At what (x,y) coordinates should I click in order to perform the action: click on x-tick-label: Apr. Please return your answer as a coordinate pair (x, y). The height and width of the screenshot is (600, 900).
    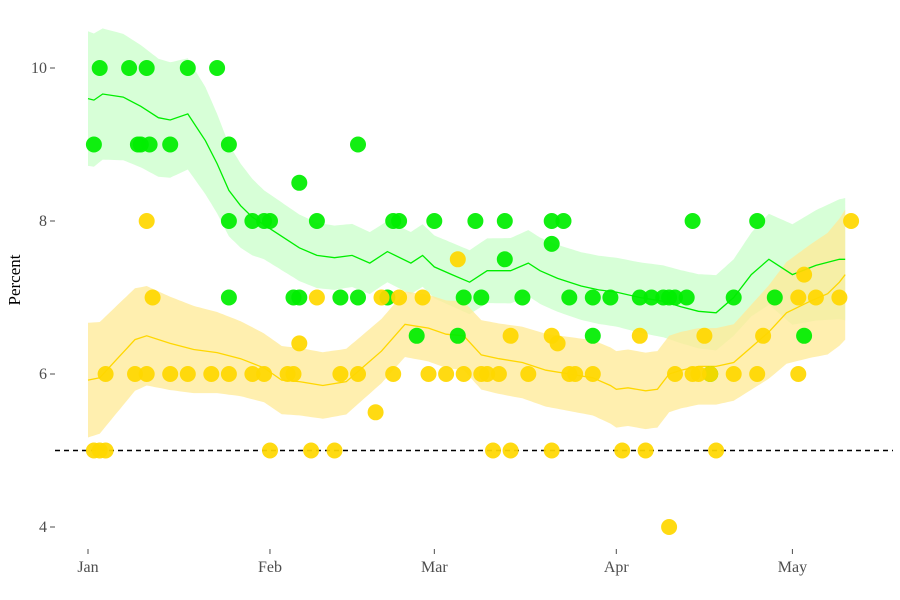
    Looking at the image, I should click on (617, 567).